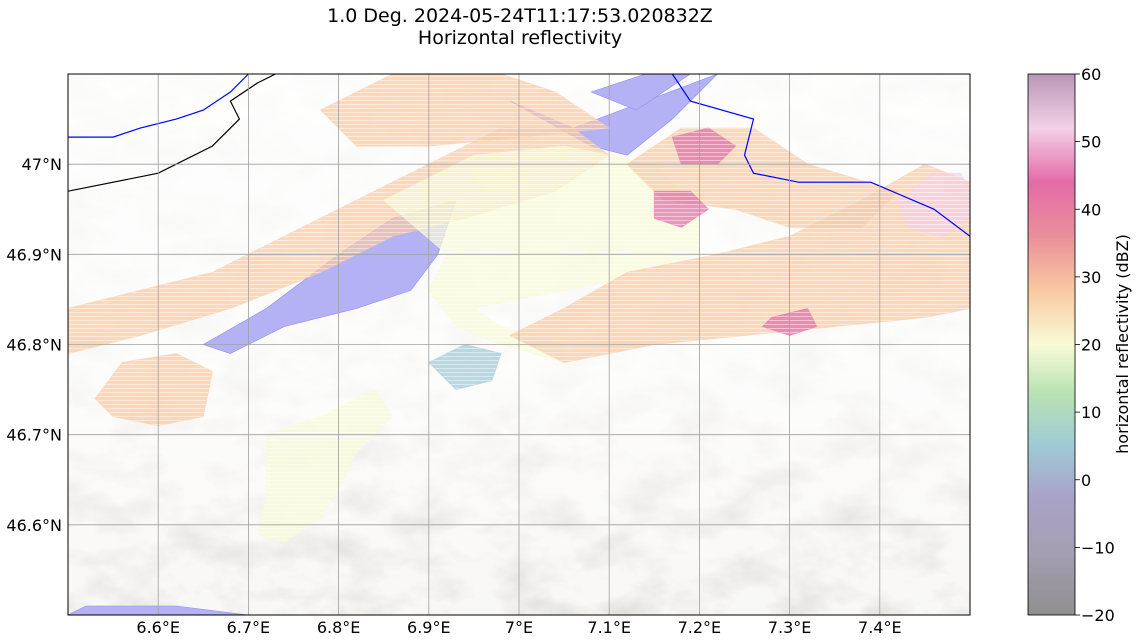  I want to click on colorbar-tick-label: 20, so click(1091, 345).